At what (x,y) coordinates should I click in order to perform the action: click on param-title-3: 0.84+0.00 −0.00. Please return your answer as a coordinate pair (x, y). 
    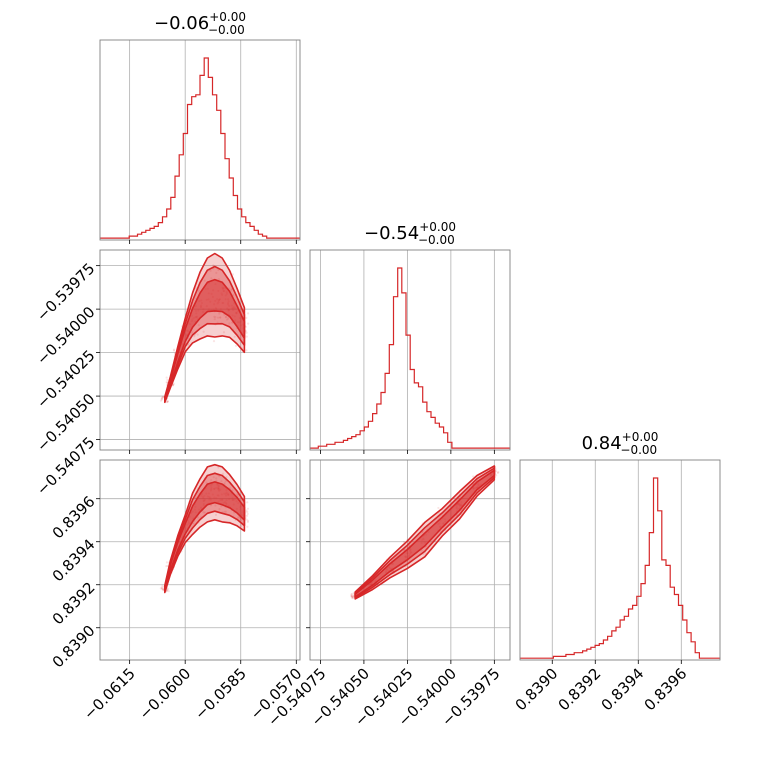
    Looking at the image, I should click on (620, 443).